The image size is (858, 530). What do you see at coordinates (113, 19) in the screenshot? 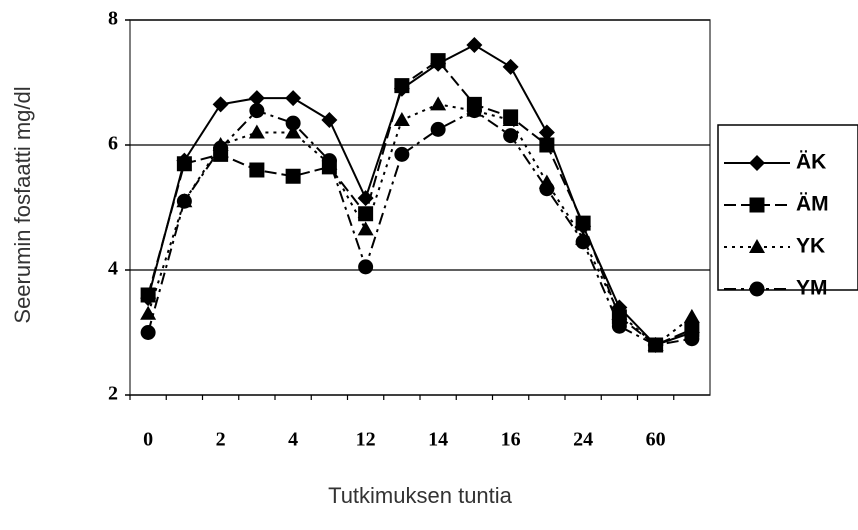
I see `y-tick-label: 8` at bounding box center [113, 19].